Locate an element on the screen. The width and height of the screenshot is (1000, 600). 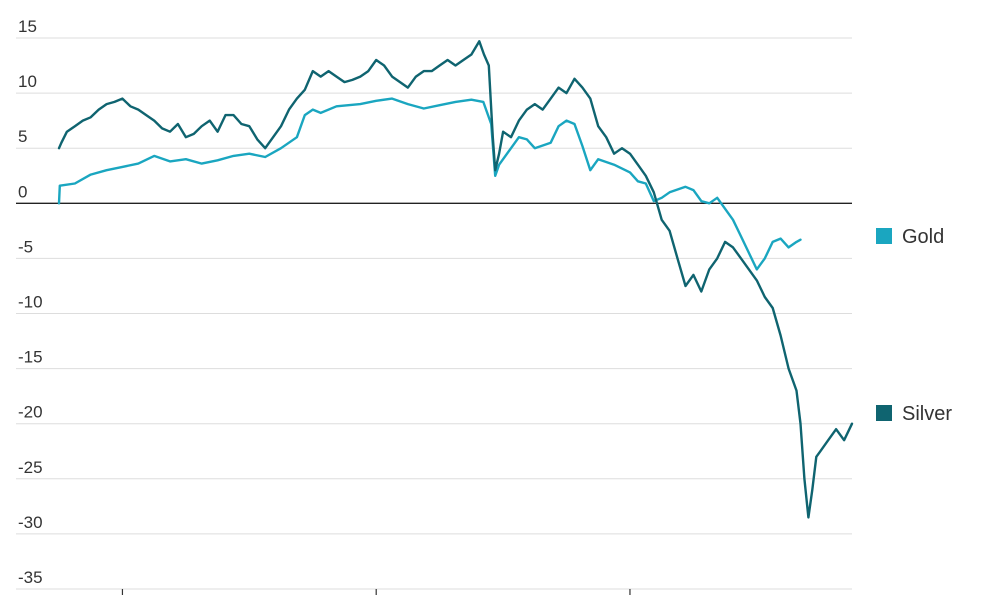
y-tick-label: -35 is located at coordinates (30, 577).